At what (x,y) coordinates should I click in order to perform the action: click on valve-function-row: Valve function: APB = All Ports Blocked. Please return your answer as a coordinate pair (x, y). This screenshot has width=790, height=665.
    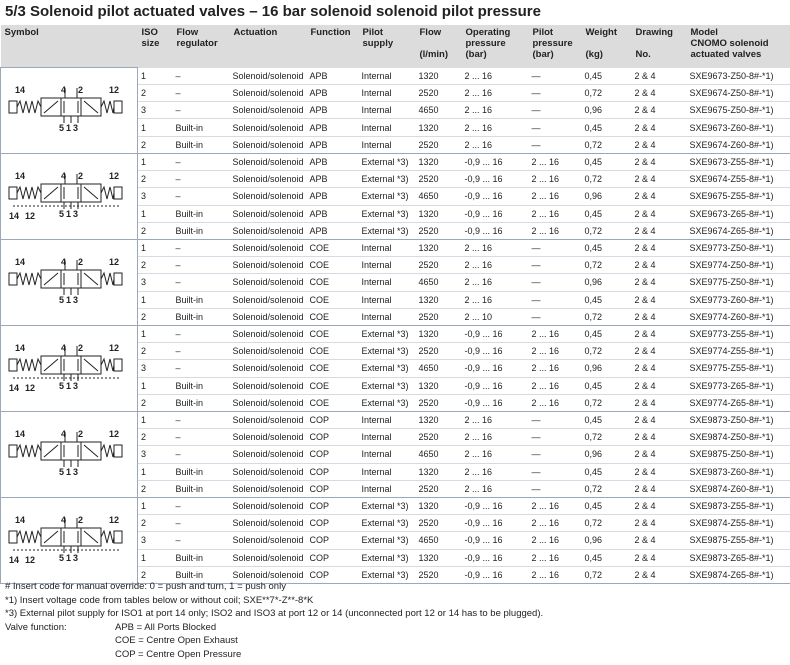
    Looking at the image, I should click on (274, 628).